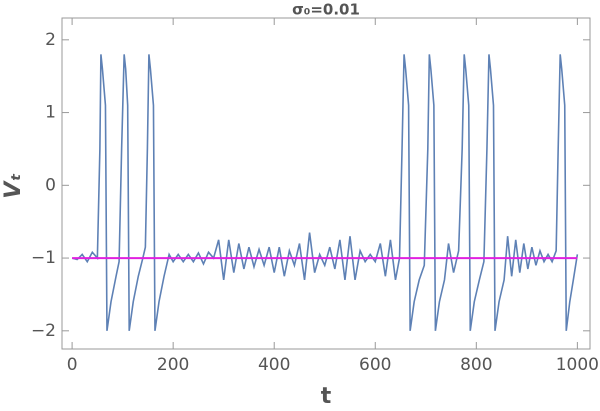  I want to click on x-tick-label: 200, so click(173, 365).